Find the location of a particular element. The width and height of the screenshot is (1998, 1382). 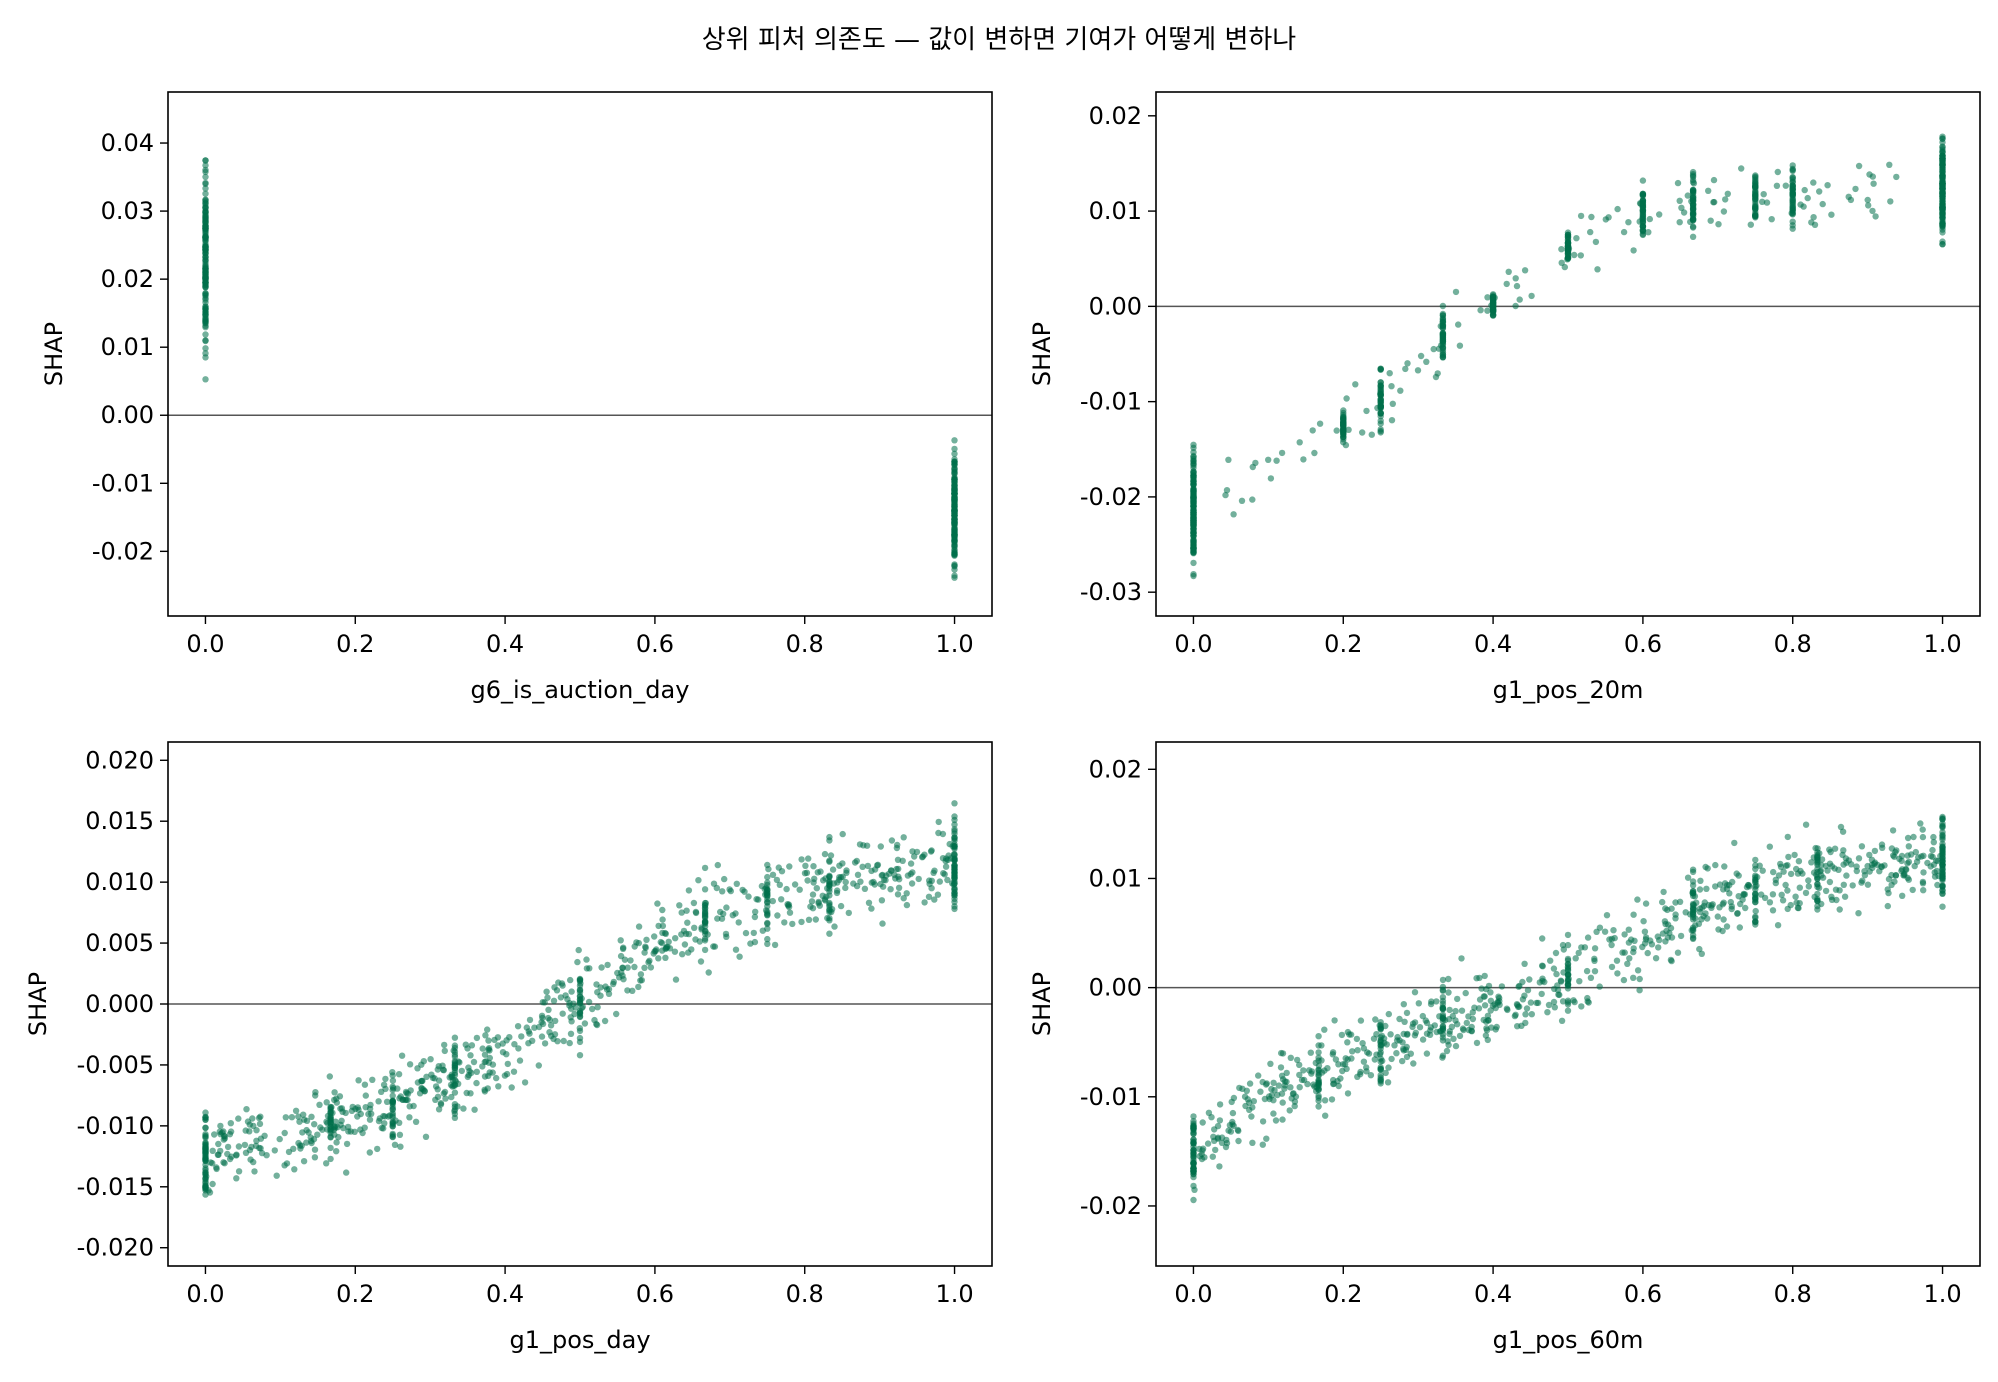

x-tick-label: 0.4 is located at coordinates (505, 1294).